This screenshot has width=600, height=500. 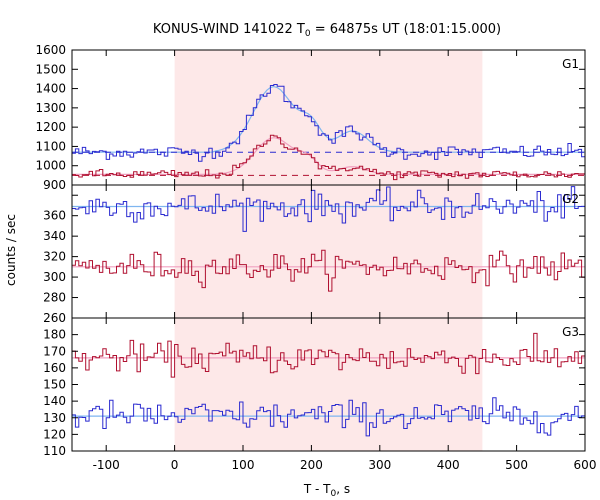 I want to click on y-tick-label: 1000, so click(x=50, y=166).